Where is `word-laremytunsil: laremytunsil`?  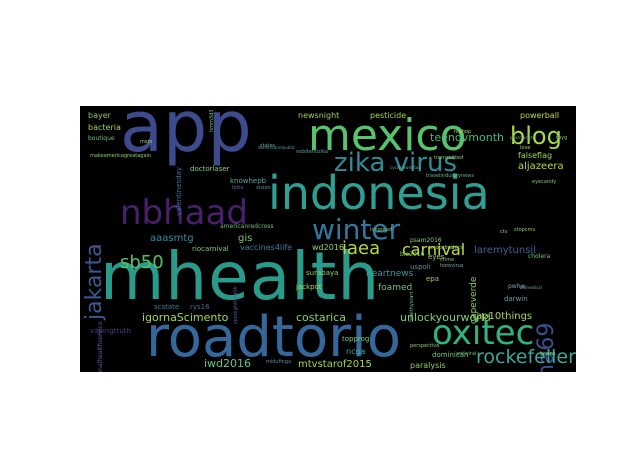
word-laremytunsil: laremytunsil is located at coordinates (505, 250).